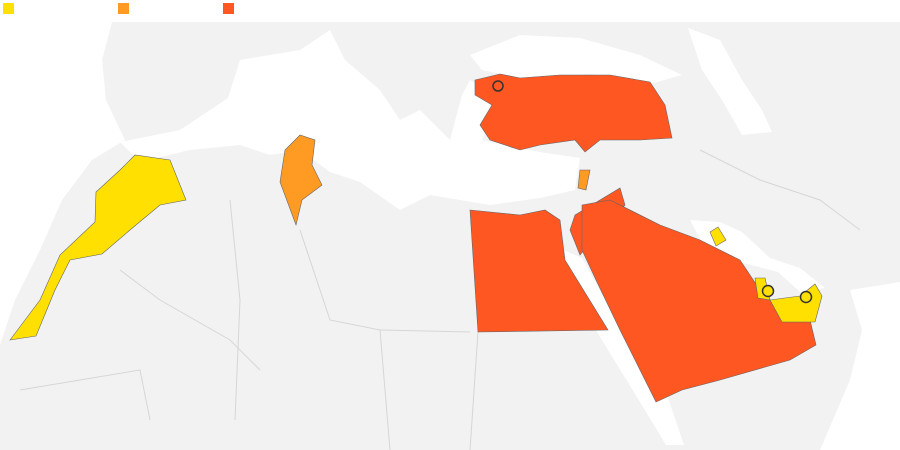  Describe the element at coordinates (539, 271) in the screenshot. I see `country-egypt` at that location.